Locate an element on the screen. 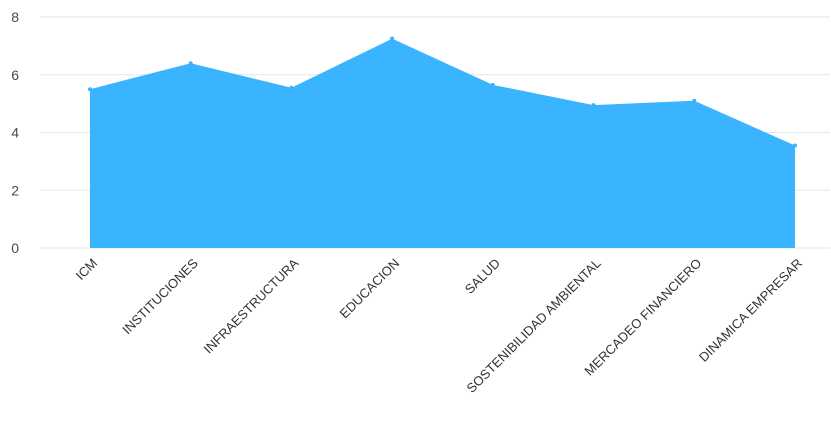 The width and height of the screenshot is (831, 448). data-point-sostenibilidad-ambiental is located at coordinates (593, 105).